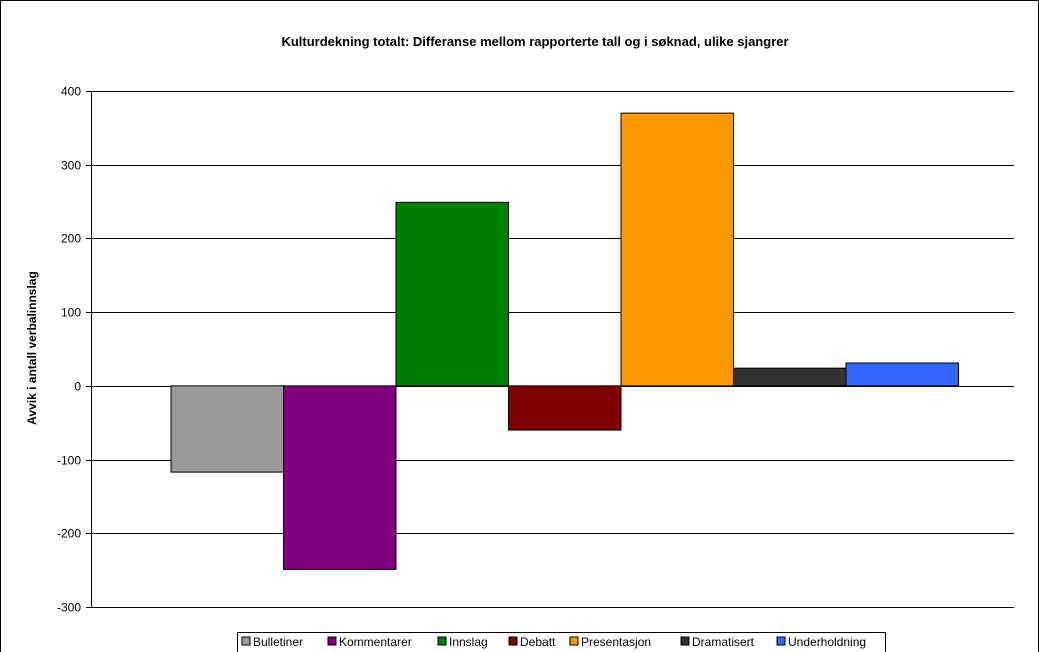 This screenshot has width=1039, height=652. What do you see at coordinates (71, 239) in the screenshot?
I see `y-tick-label: 200` at bounding box center [71, 239].